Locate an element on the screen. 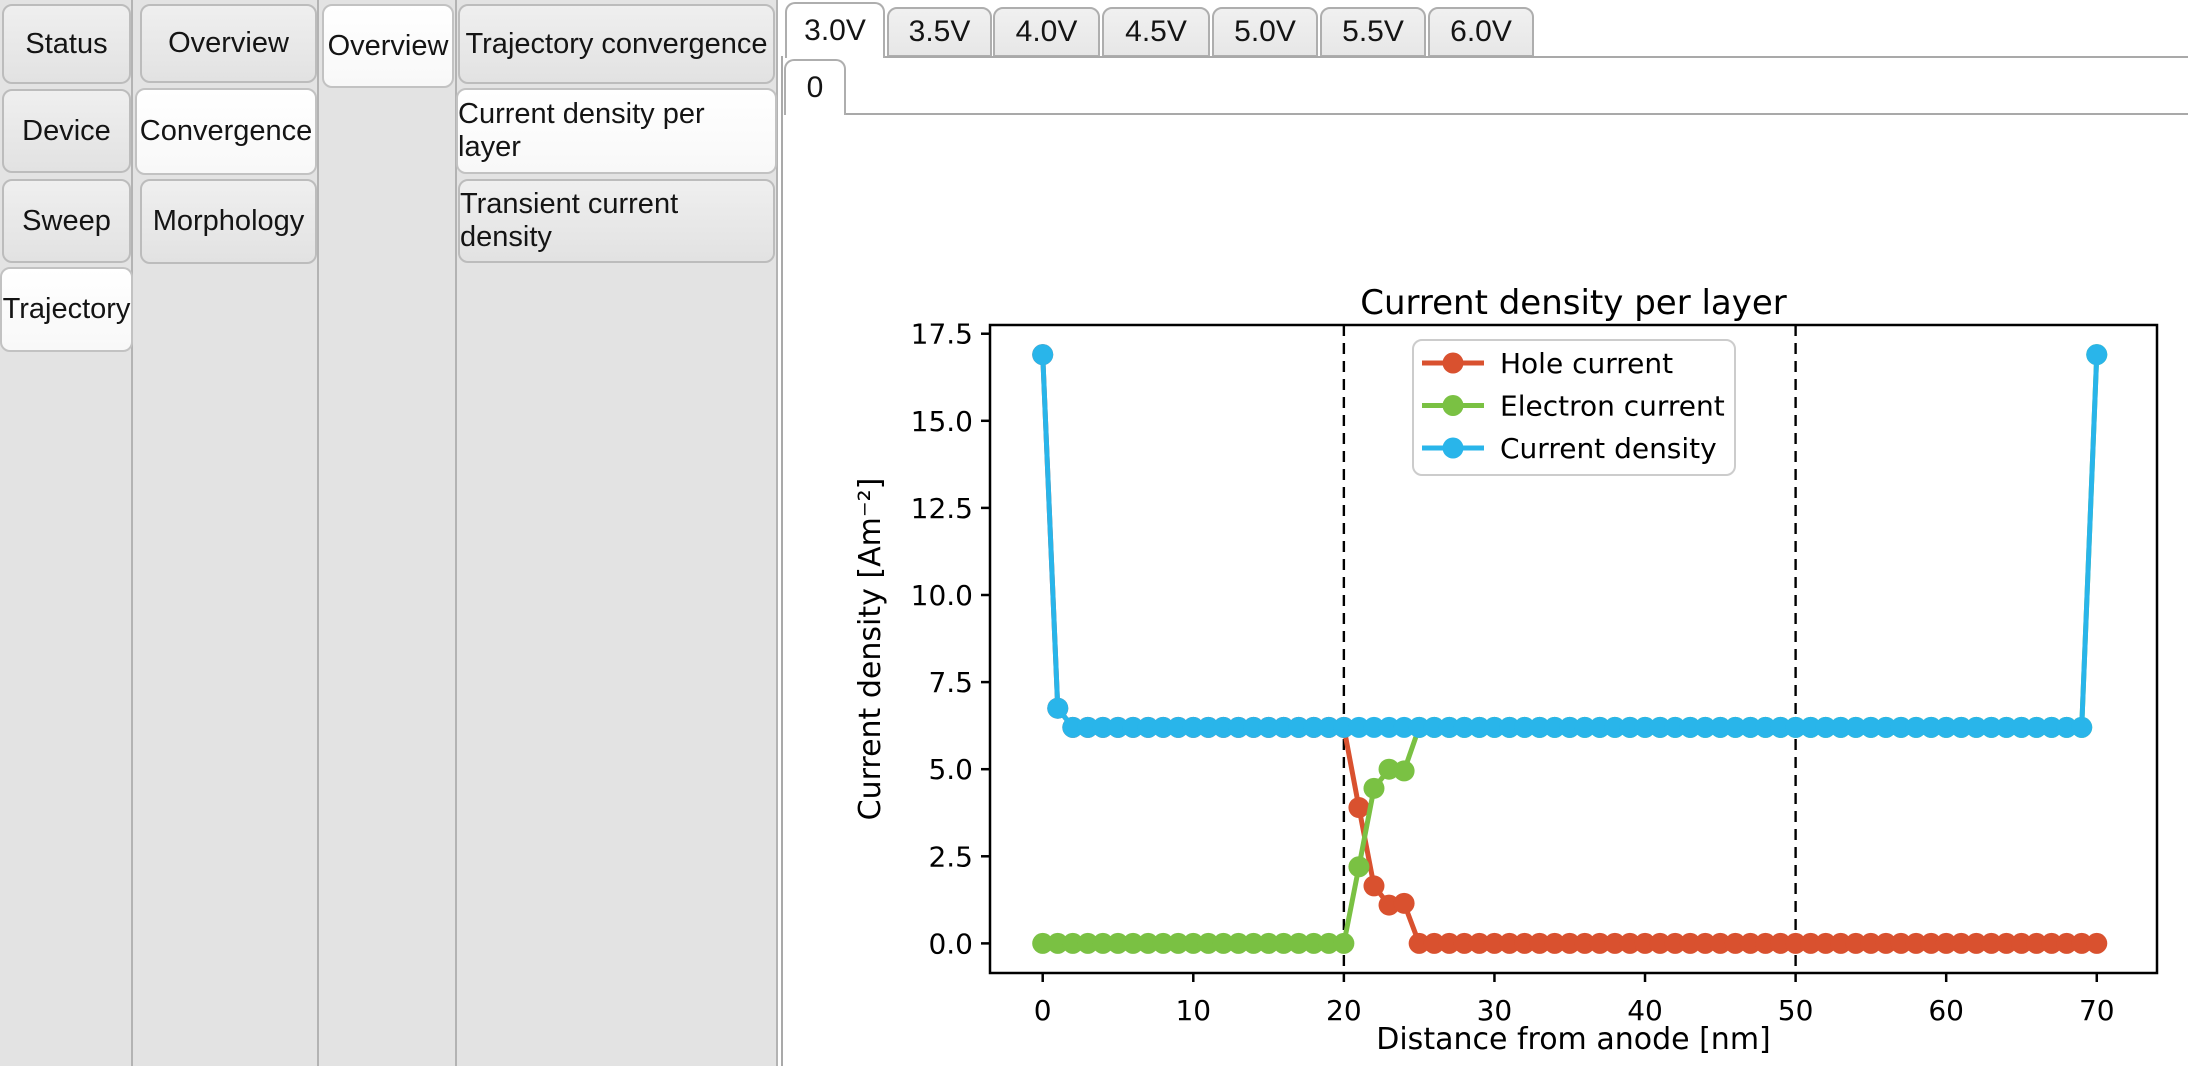 Image resolution: width=2188 pixels, height=1066 pixels. svg-text: Current density is located at coordinates (1608, 448).